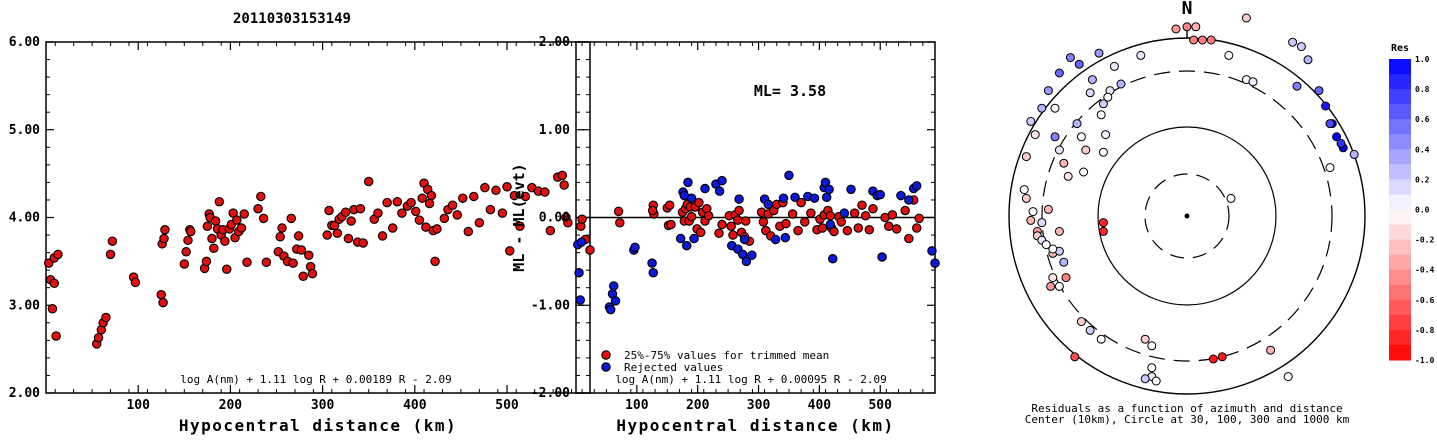 This screenshot has height=441, width=1437. Describe the element at coordinates (1424, 330) in the screenshot. I see `colorbar-tick-label: -0.8` at that location.